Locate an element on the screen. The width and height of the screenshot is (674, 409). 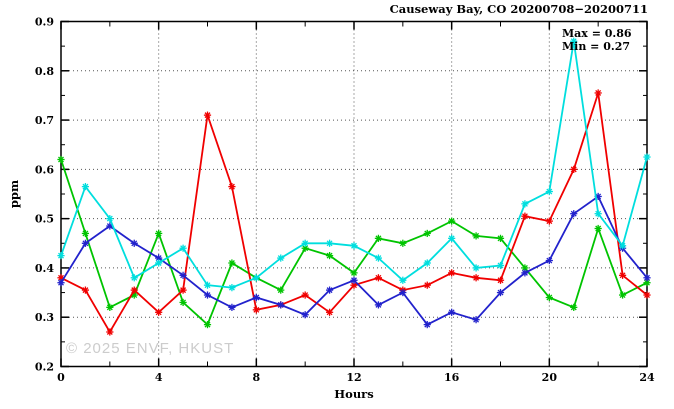
x-tick-label: 12 is located at coordinates (353, 377).